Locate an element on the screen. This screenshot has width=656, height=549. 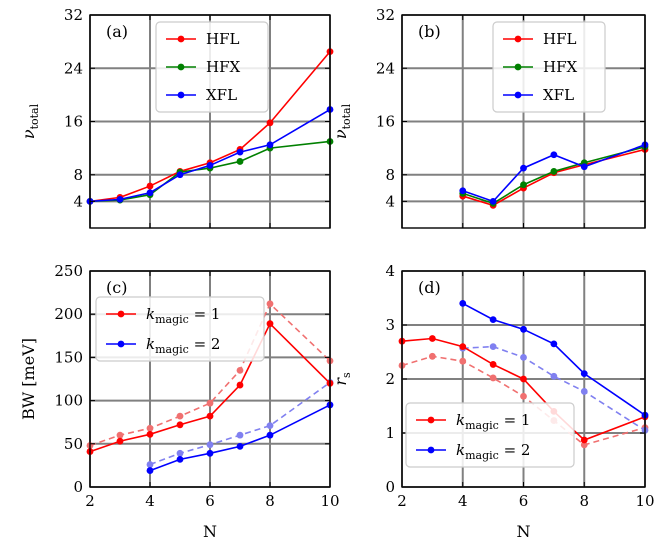
panel-a-ylabel-text: νtotal is located at coordinates (30, 121).